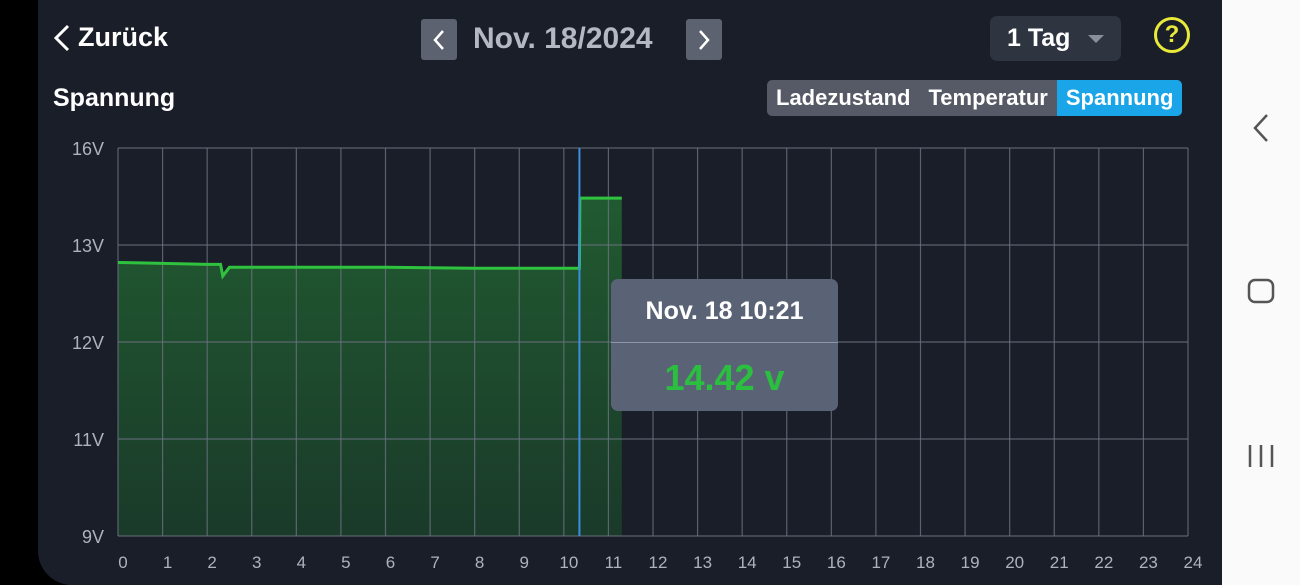  Describe the element at coordinates (1193, 562) in the screenshot. I see `x-tick-label: 24` at that location.